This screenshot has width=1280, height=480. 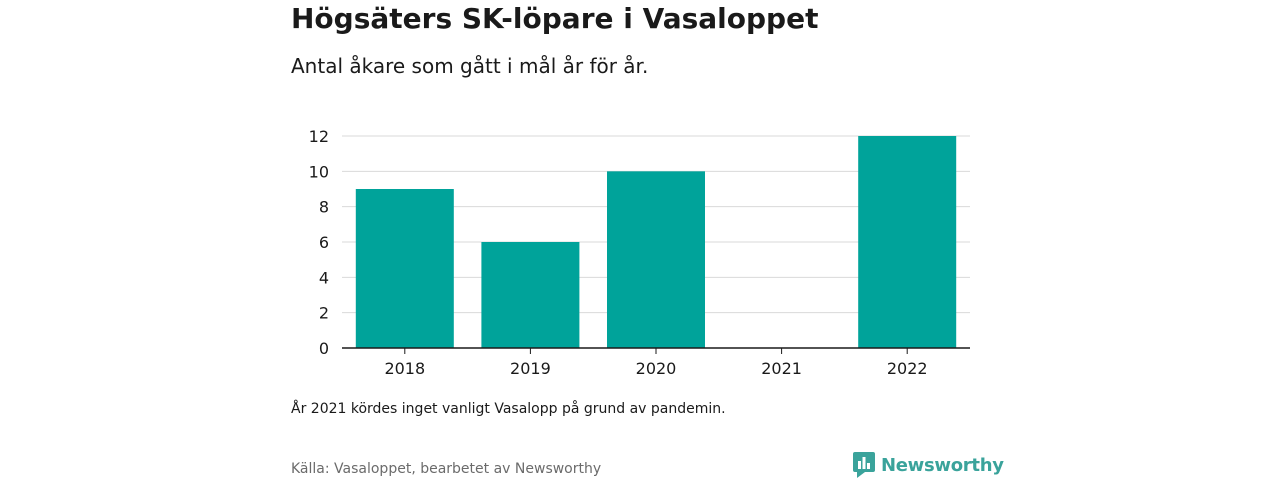 What do you see at coordinates (864, 465) in the screenshot?
I see `newsworthy-logo-icon` at bounding box center [864, 465].